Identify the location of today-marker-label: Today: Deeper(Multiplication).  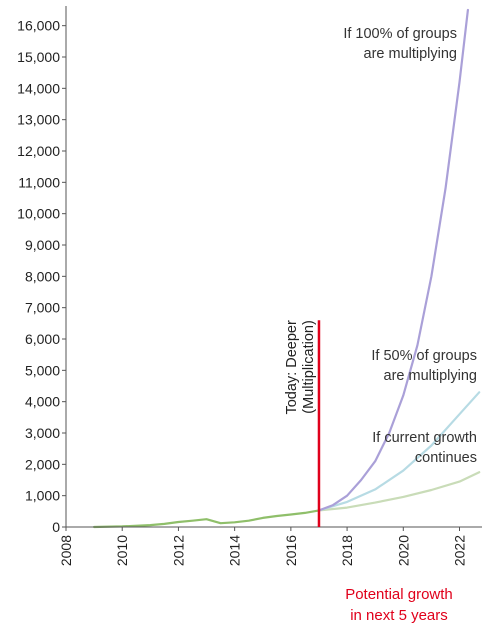
(300, 367).